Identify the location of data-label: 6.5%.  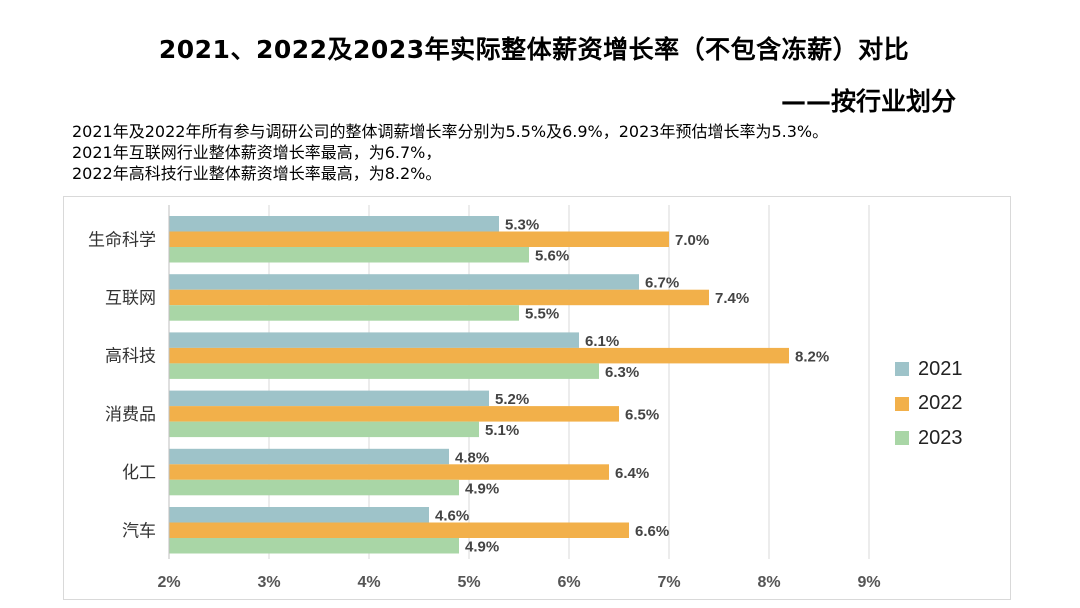
(642, 415).